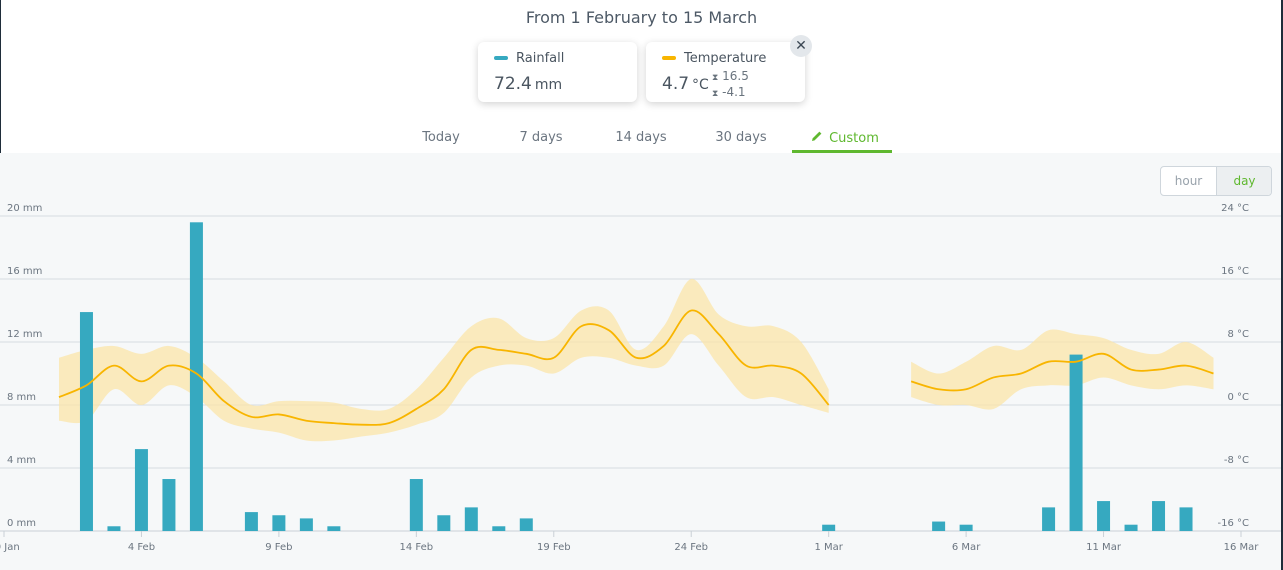 This screenshot has width=1283, height=570. I want to click on temperature-min-value: -4.1, so click(734, 92).